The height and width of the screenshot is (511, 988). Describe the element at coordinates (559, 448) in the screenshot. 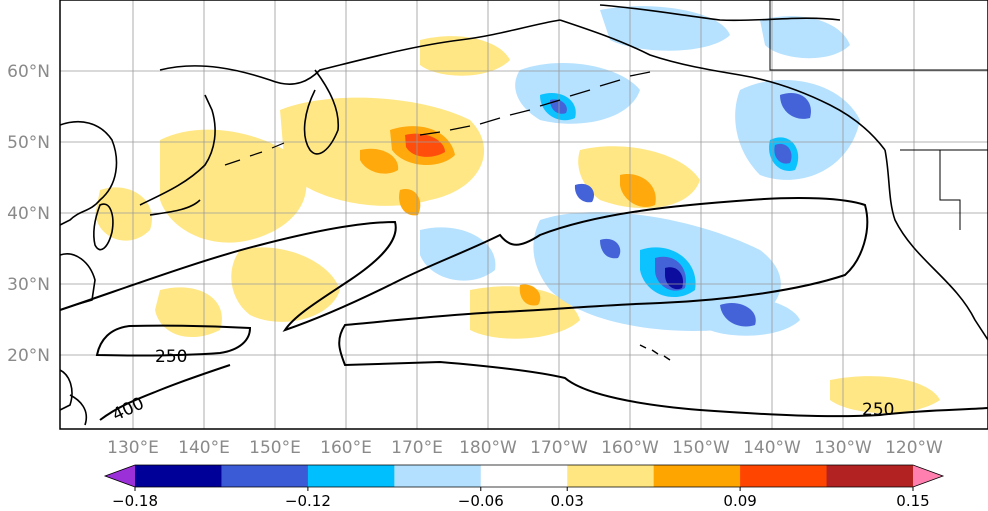

I see `lon-label: 170°W` at that location.